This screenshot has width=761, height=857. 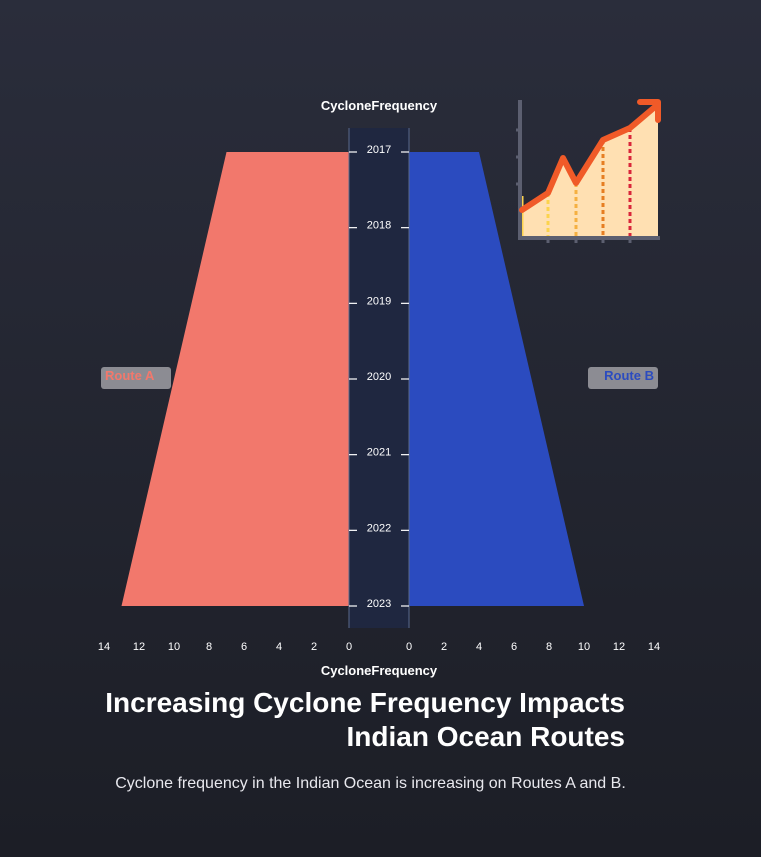 I want to click on x-tick-label-right: 14, so click(x=654, y=647).